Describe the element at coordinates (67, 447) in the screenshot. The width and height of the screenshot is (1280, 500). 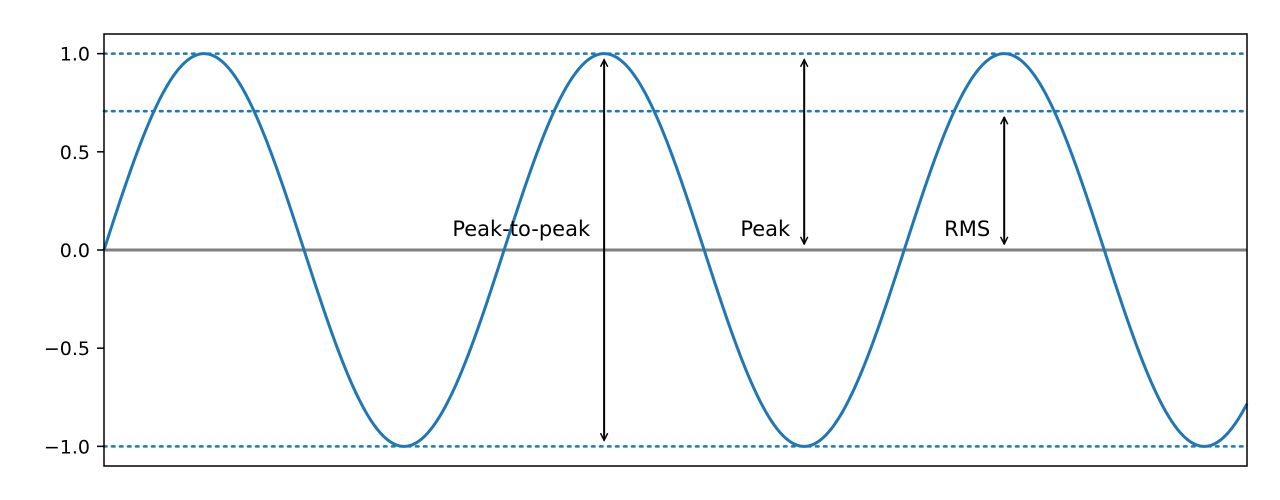
I see `y-tick-label: −1.0` at that location.